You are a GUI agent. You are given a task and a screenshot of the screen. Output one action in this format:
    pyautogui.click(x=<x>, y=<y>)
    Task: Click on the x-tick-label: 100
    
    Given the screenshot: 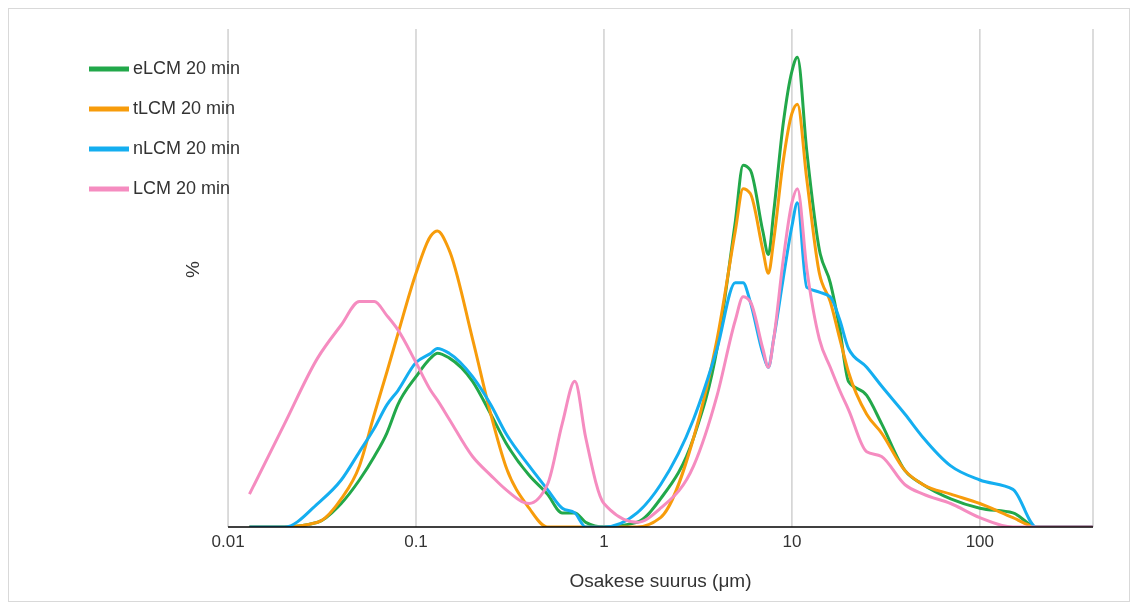 What is the action you would take?
    pyautogui.click(x=980, y=542)
    